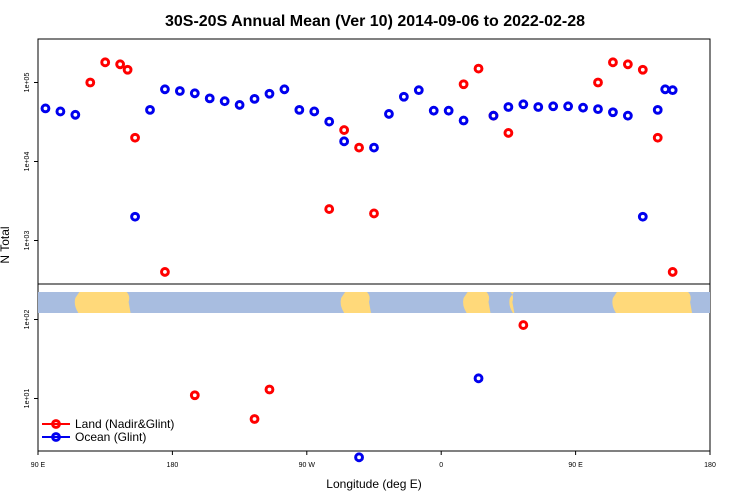 The height and width of the screenshot is (500, 750). I want to click on legend-land-marker, so click(56, 424).